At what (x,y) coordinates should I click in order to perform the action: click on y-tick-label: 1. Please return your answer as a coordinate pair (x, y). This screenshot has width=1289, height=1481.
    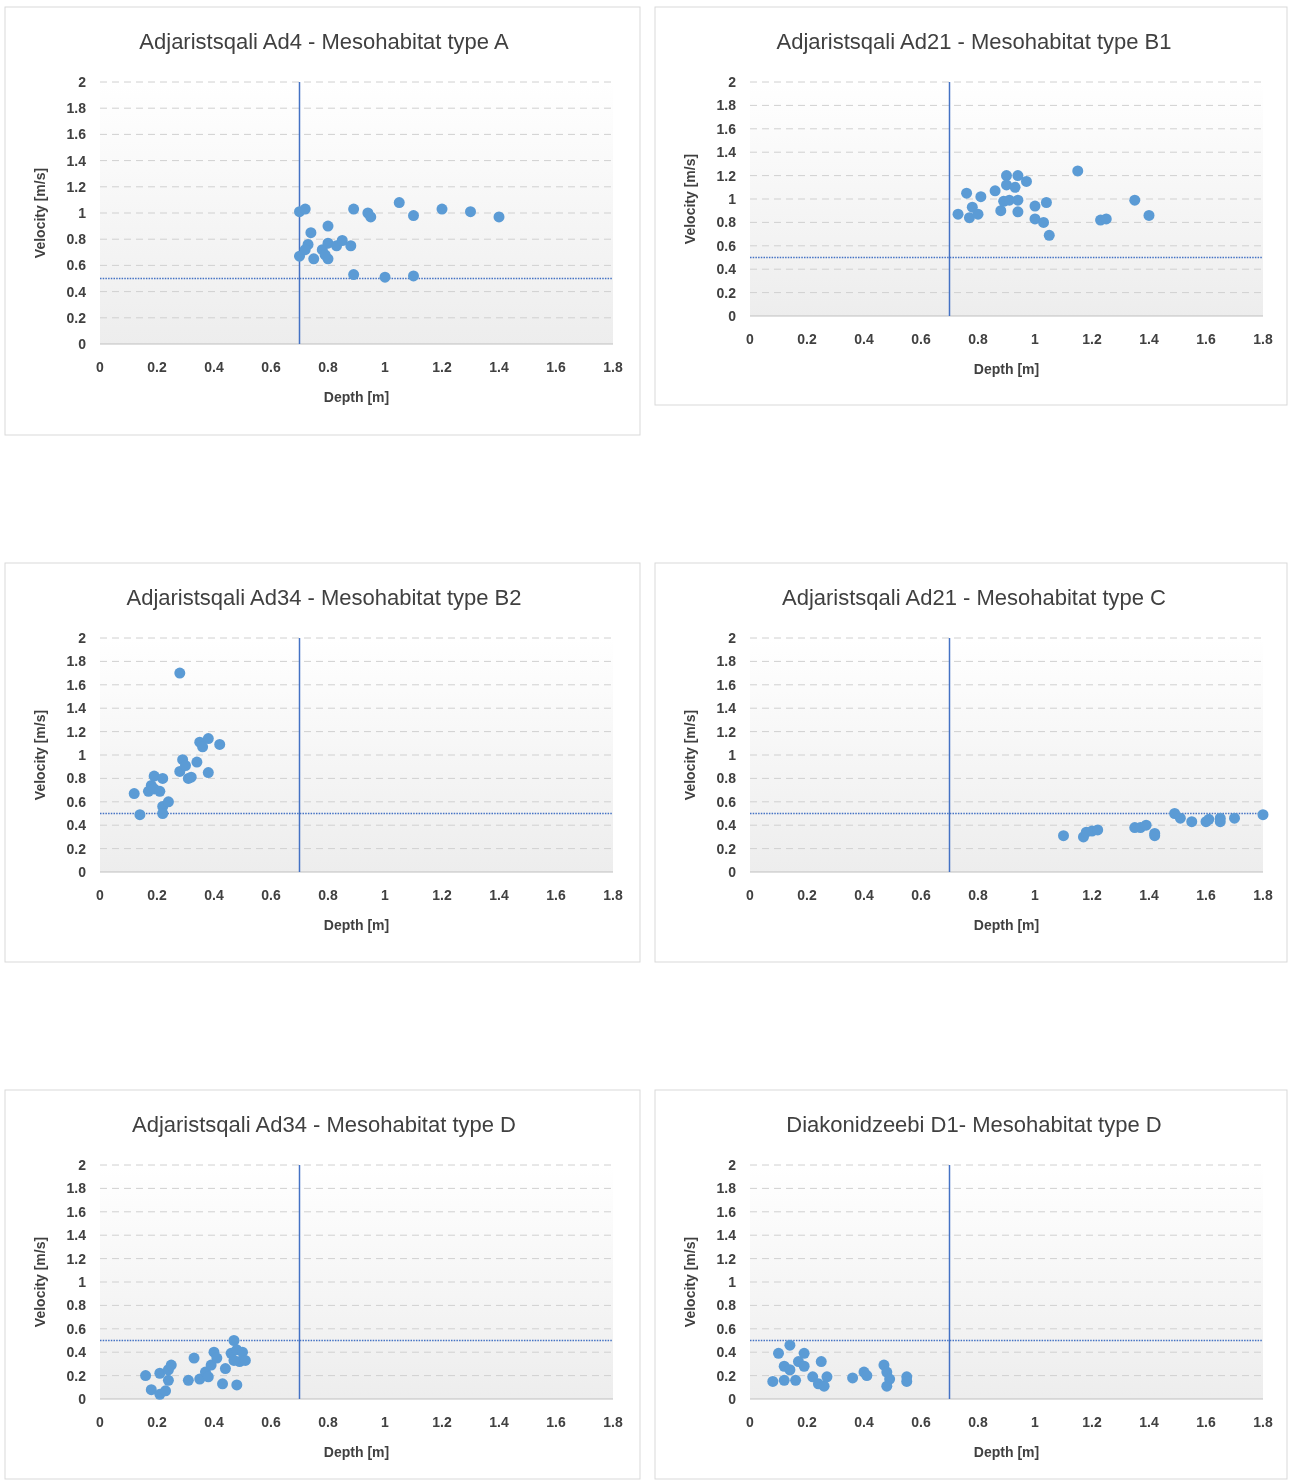
    Looking at the image, I should click on (82, 754).